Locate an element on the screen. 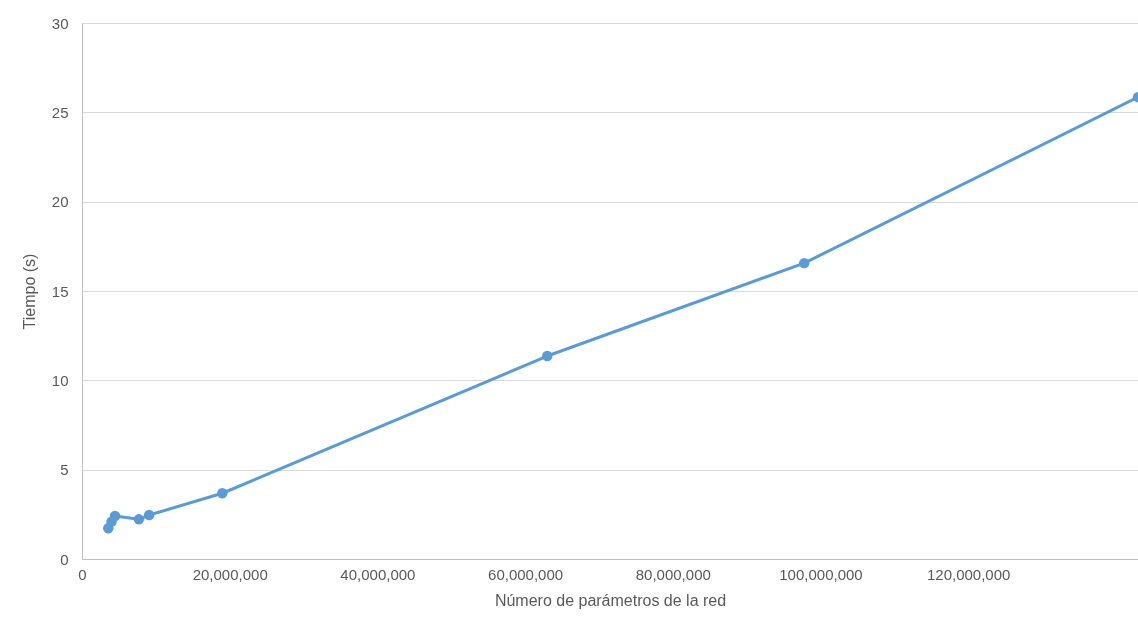 Image resolution: width=1138 pixels, height=631 pixels. x-tick-label: 40,000,000 is located at coordinates (378, 574).